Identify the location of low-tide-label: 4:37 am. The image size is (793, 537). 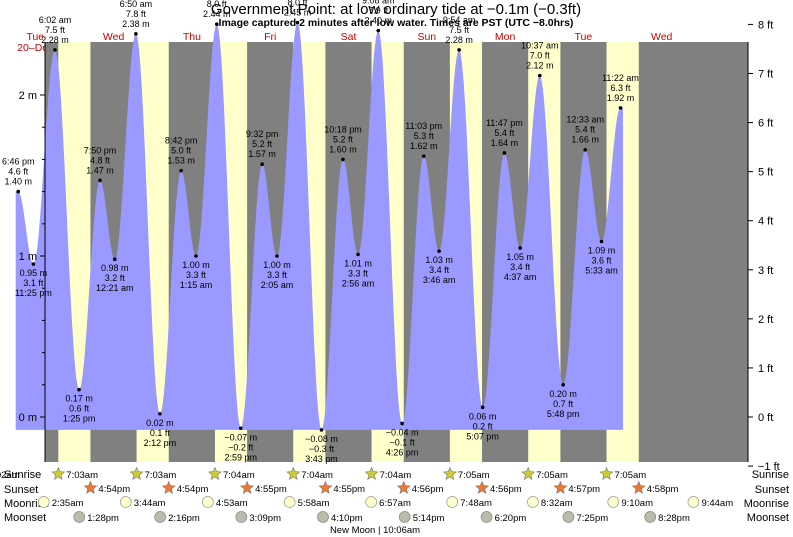
(520, 277).